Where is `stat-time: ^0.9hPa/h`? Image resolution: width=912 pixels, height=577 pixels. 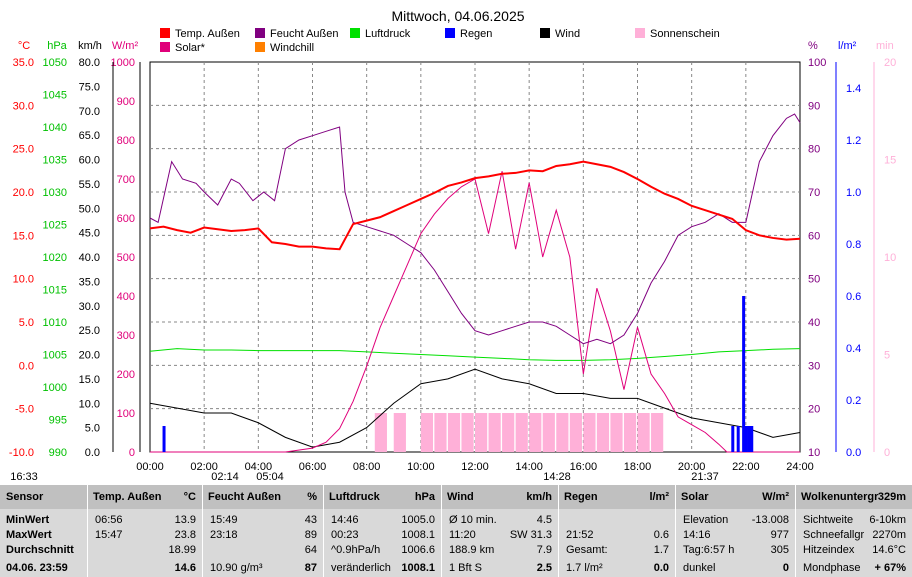
stat-time: ^0.9hPa/h is located at coordinates (356, 550).